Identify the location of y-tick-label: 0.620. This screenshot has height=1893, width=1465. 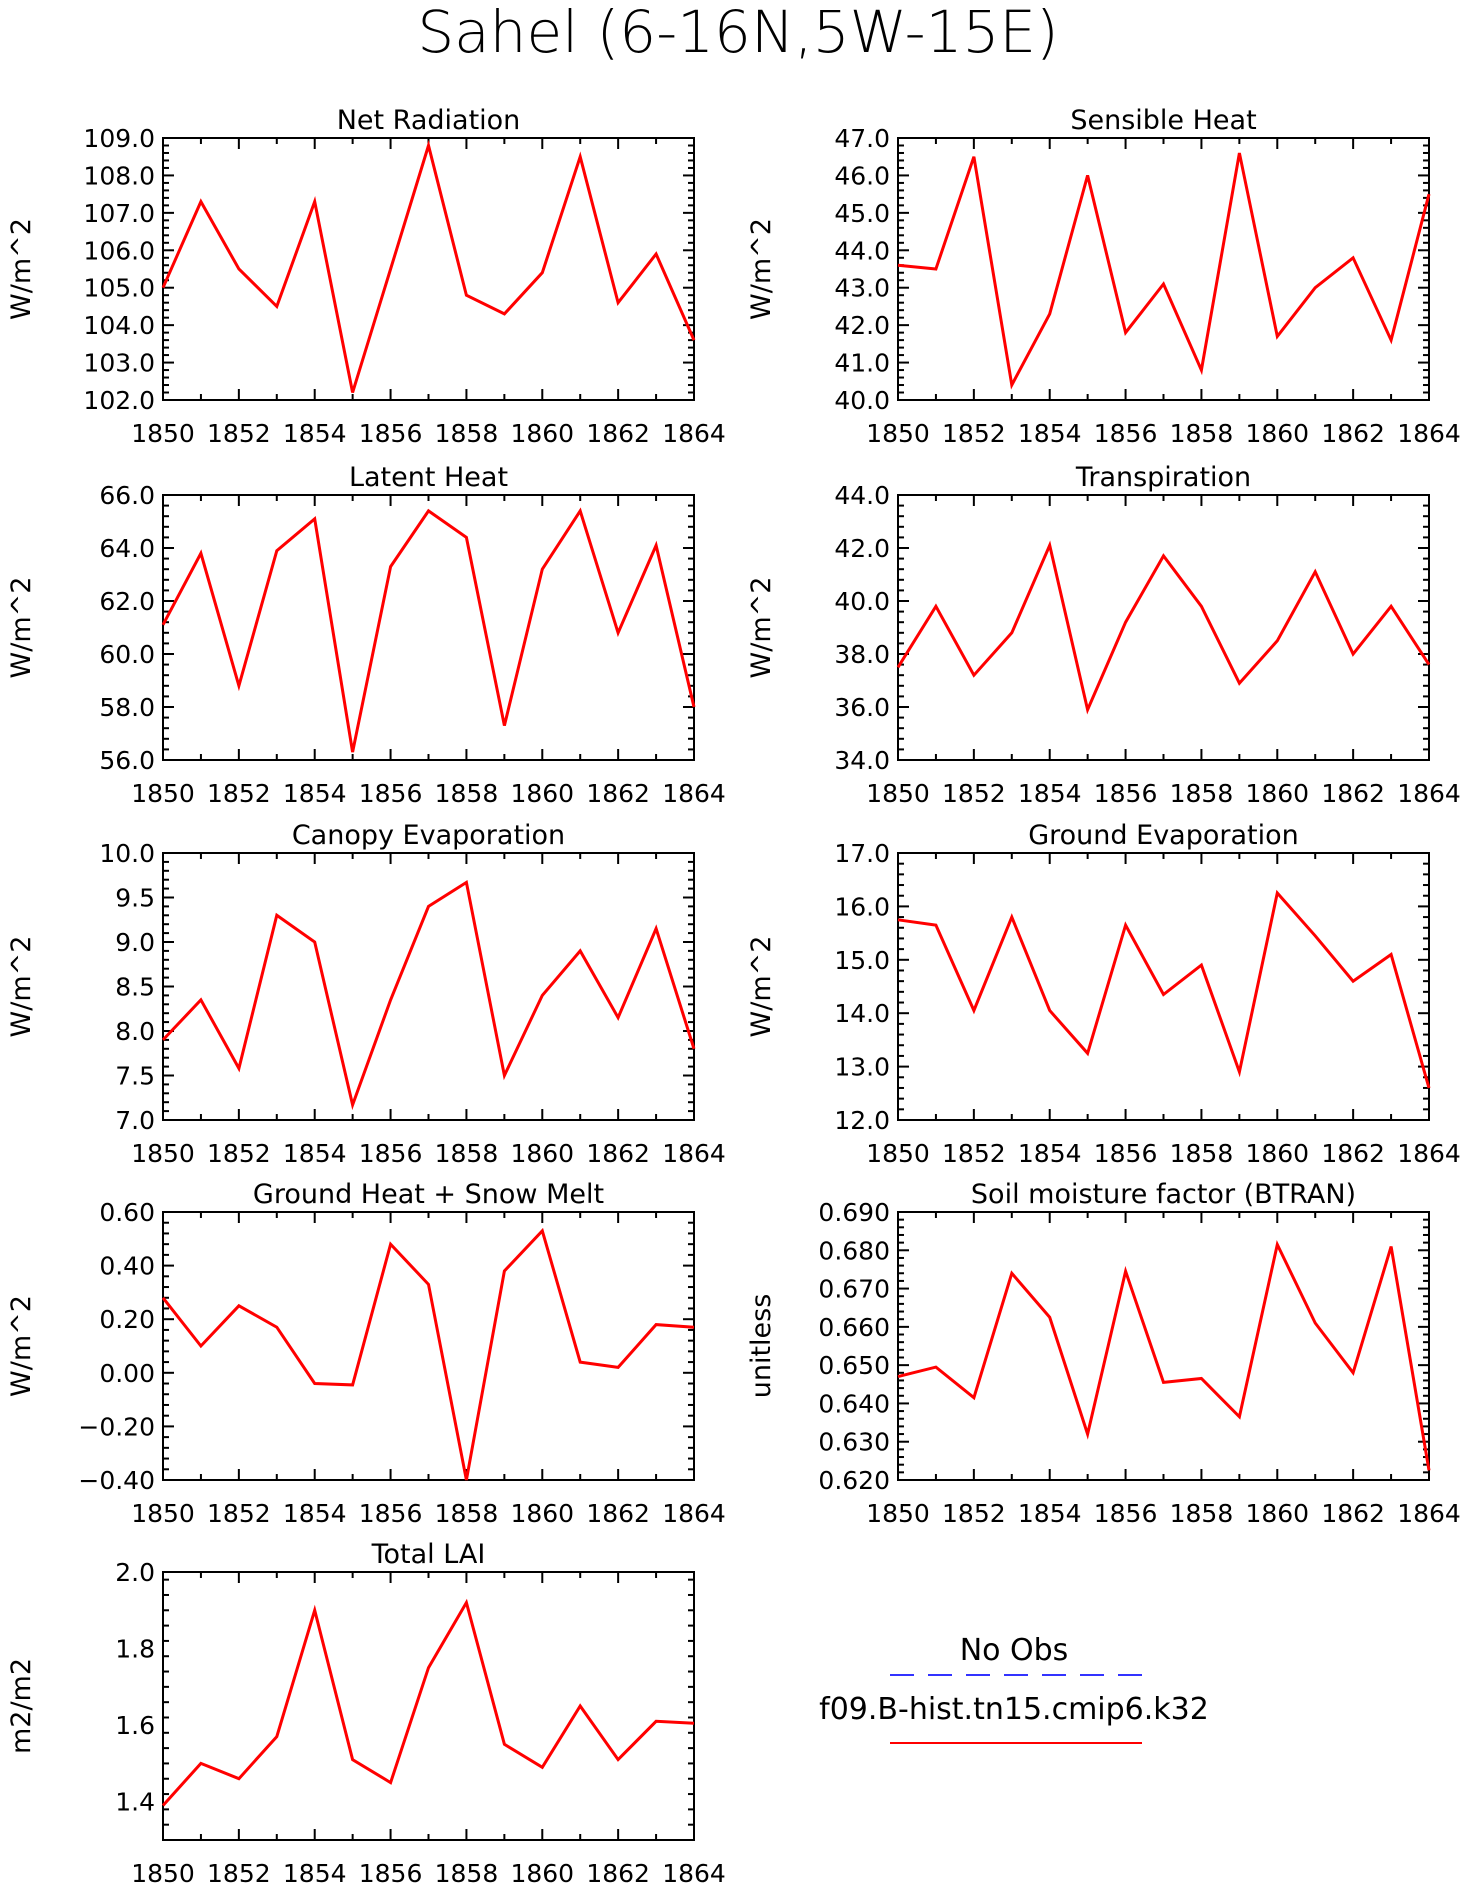
(854, 1480).